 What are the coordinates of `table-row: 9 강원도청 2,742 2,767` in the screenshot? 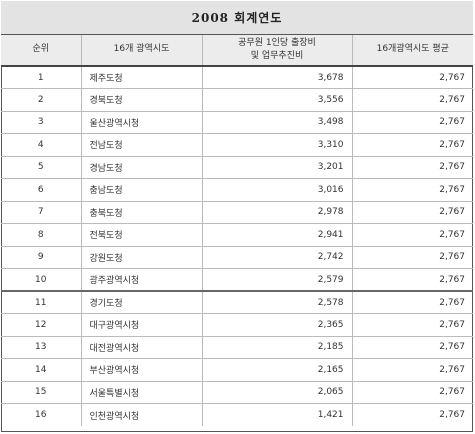 It's located at (237, 257).